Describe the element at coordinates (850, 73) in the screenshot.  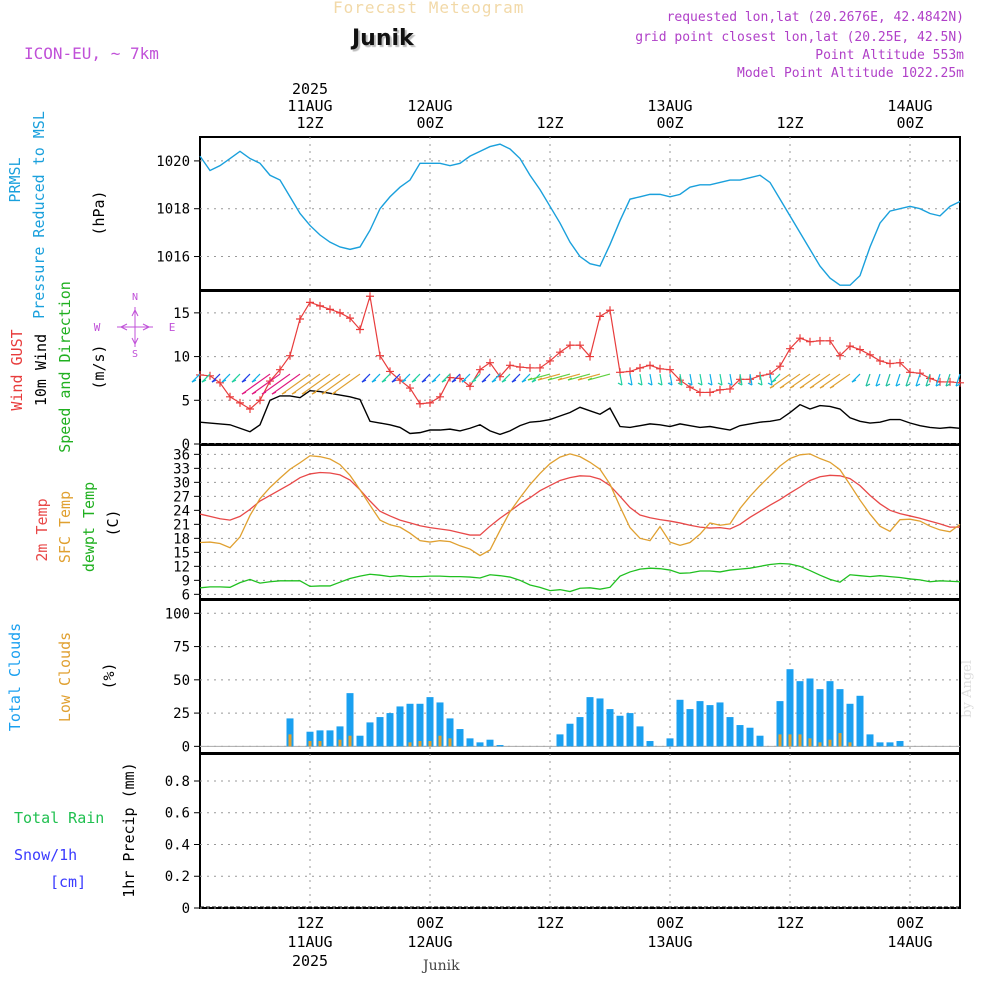
I see `model-altitude: Model Point Altitude 1022.25m` at that location.